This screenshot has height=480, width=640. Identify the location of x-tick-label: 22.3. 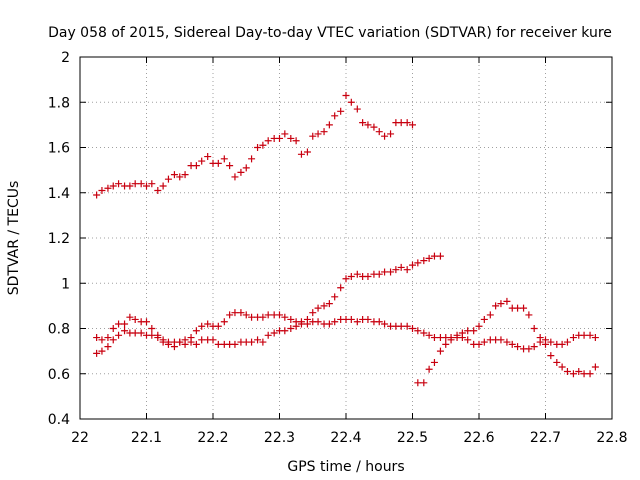
(279, 438).